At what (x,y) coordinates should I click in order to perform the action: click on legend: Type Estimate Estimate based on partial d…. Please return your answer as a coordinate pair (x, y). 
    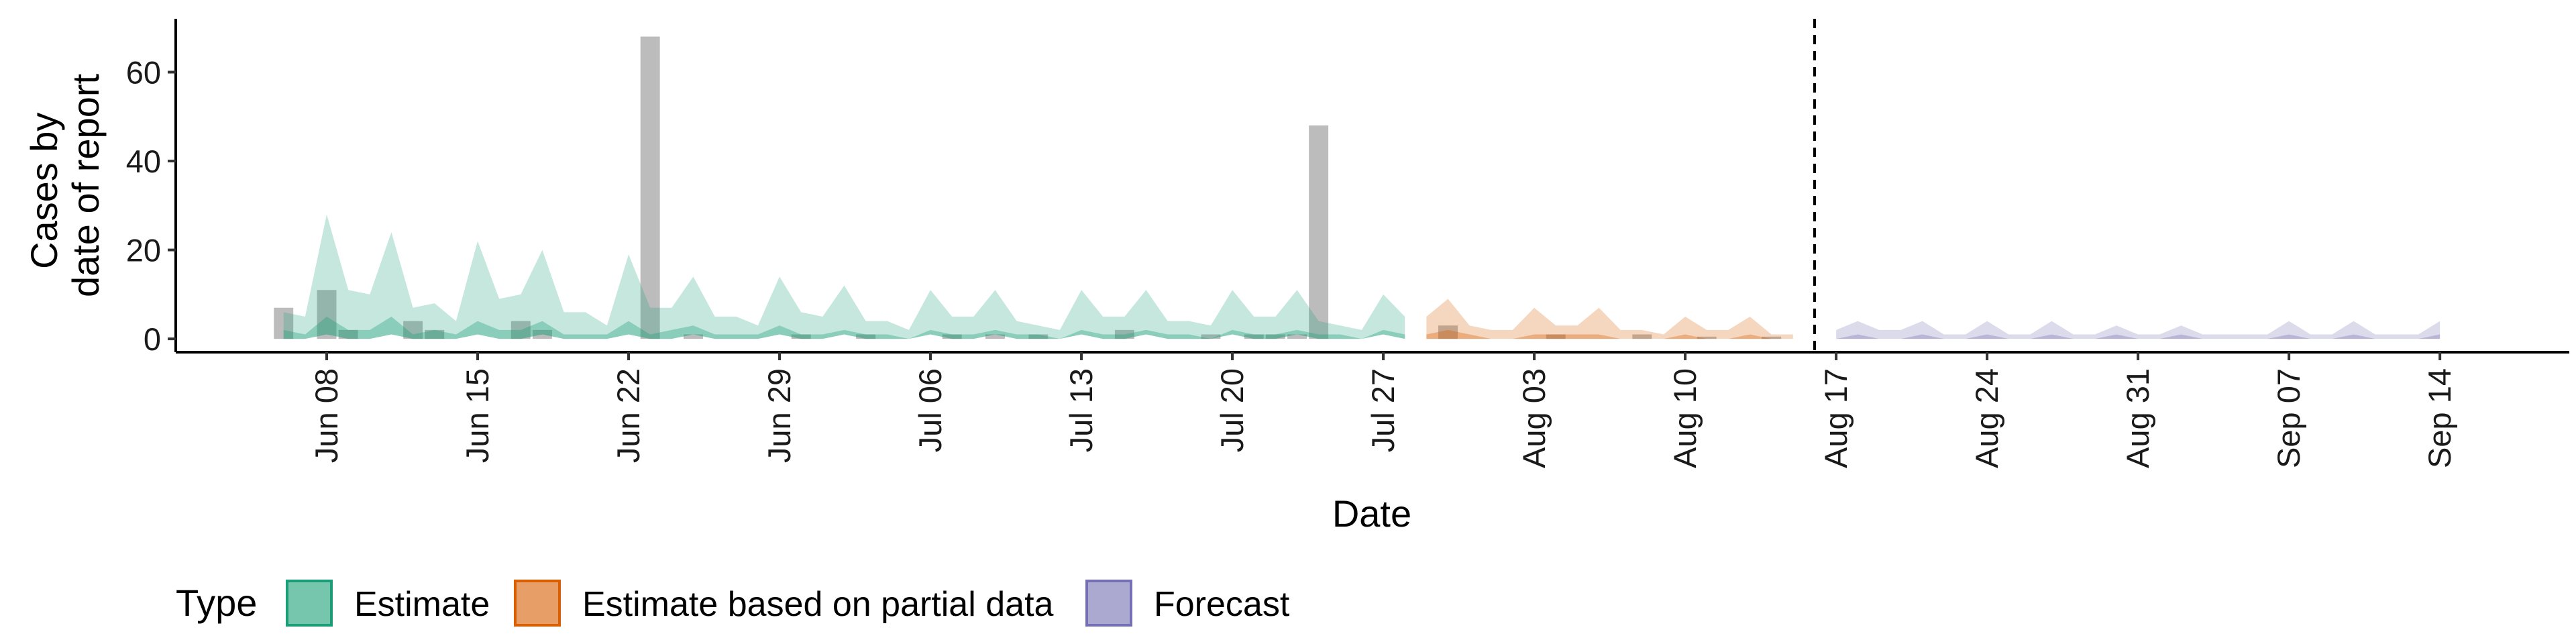
    Looking at the image, I should click on (733, 603).